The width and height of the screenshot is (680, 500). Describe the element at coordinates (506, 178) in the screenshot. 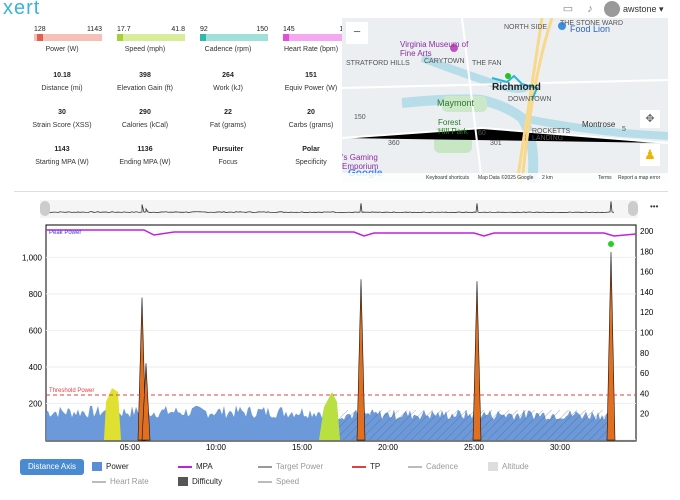

I see `map-data-credit: Map Data ©2025 Google` at that location.